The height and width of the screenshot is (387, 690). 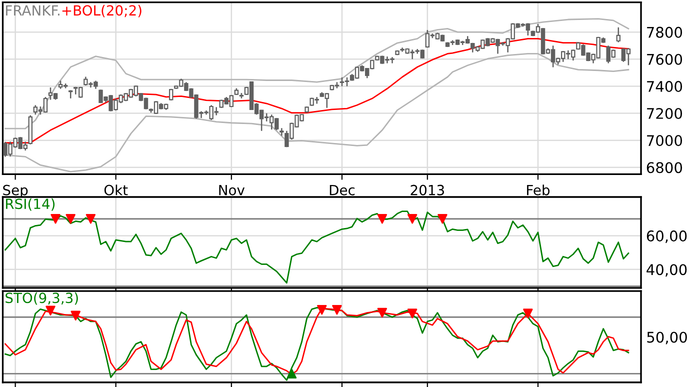 I want to click on y-tick-label: 6800, so click(x=664, y=168).